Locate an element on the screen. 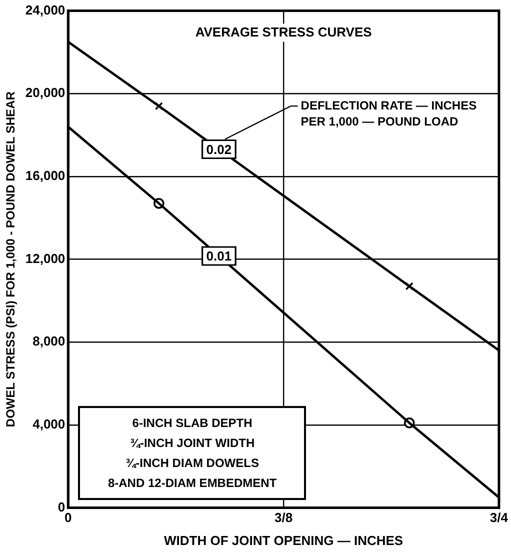  series-label: 0.02 is located at coordinates (219, 149).